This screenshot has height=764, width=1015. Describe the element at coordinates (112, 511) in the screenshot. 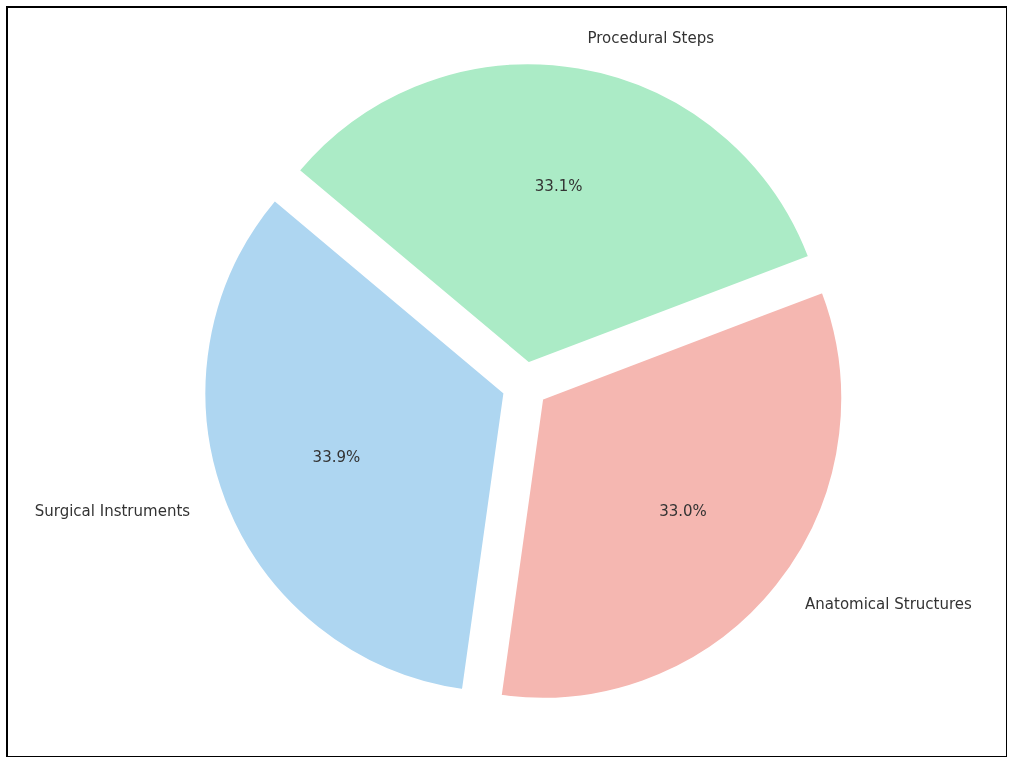

I see `slice-label: Surgical Instruments` at that location.